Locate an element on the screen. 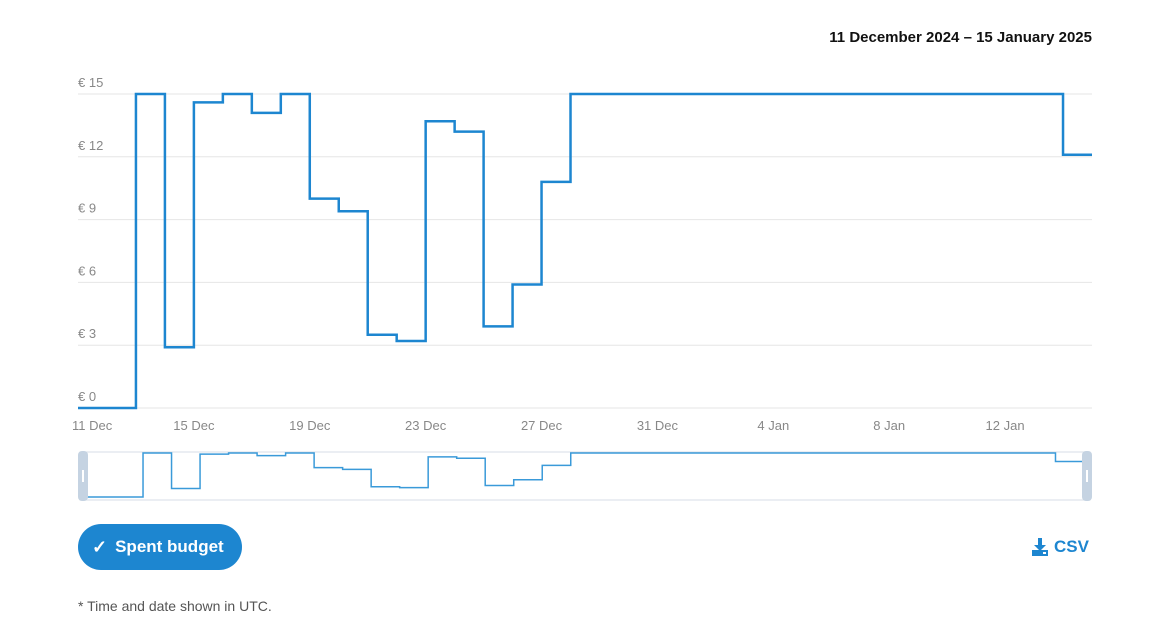 This screenshot has width=1175, height=640. x-tick-label: 27 Dec is located at coordinates (542, 425).